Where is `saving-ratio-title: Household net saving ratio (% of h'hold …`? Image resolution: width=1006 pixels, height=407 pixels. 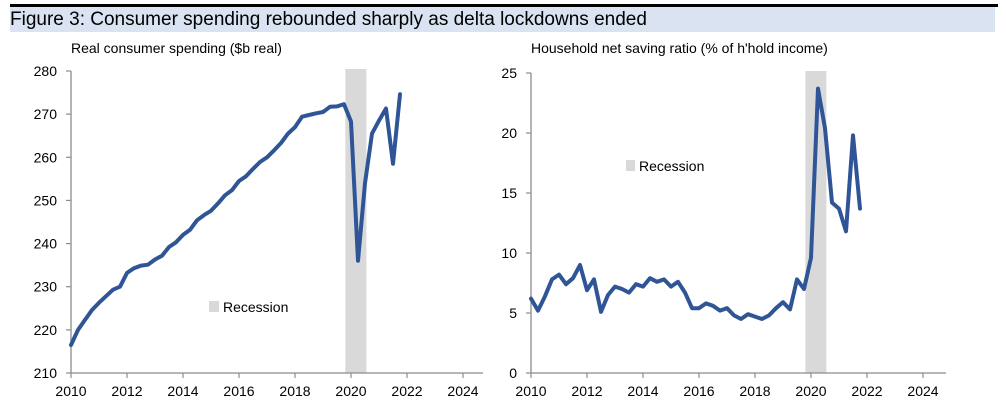 saving-ratio-title: Household net saving ratio (% of h'hold … is located at coordinates (679, 48).